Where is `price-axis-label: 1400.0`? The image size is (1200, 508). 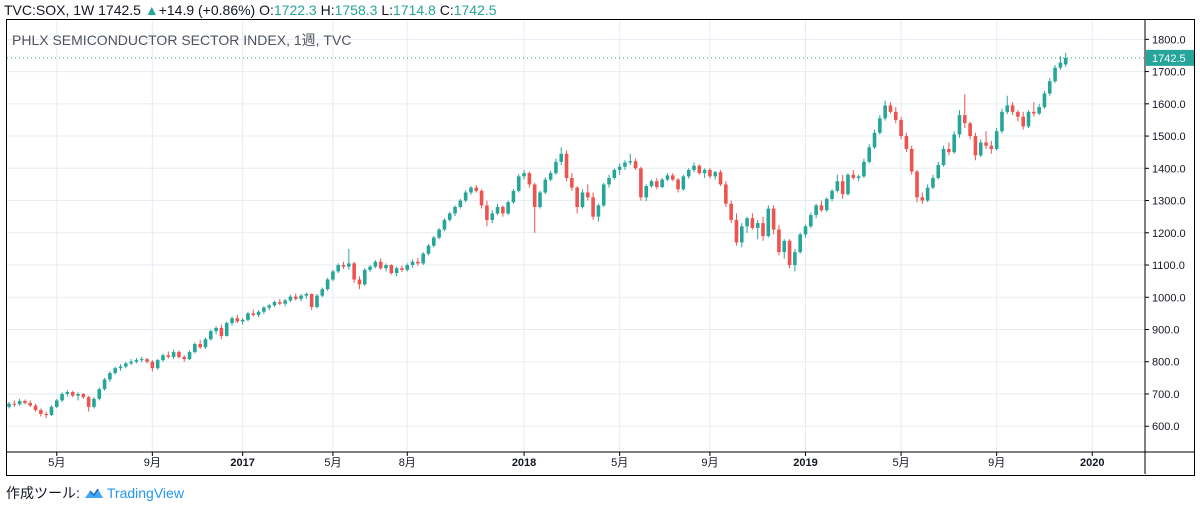 price-axis-label: 1400.0 is located at coordinates (1169, 169).